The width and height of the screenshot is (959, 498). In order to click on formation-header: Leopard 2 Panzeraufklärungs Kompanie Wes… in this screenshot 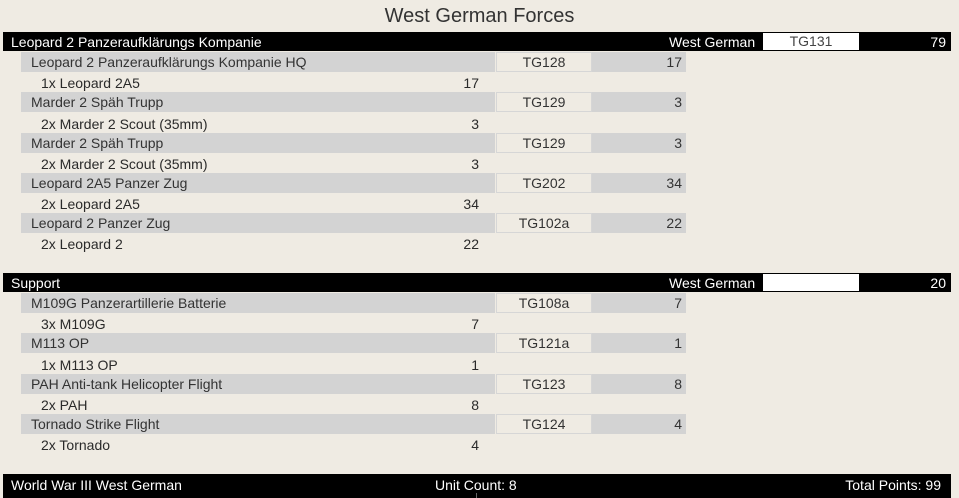, I will do `click(477, 41)`.